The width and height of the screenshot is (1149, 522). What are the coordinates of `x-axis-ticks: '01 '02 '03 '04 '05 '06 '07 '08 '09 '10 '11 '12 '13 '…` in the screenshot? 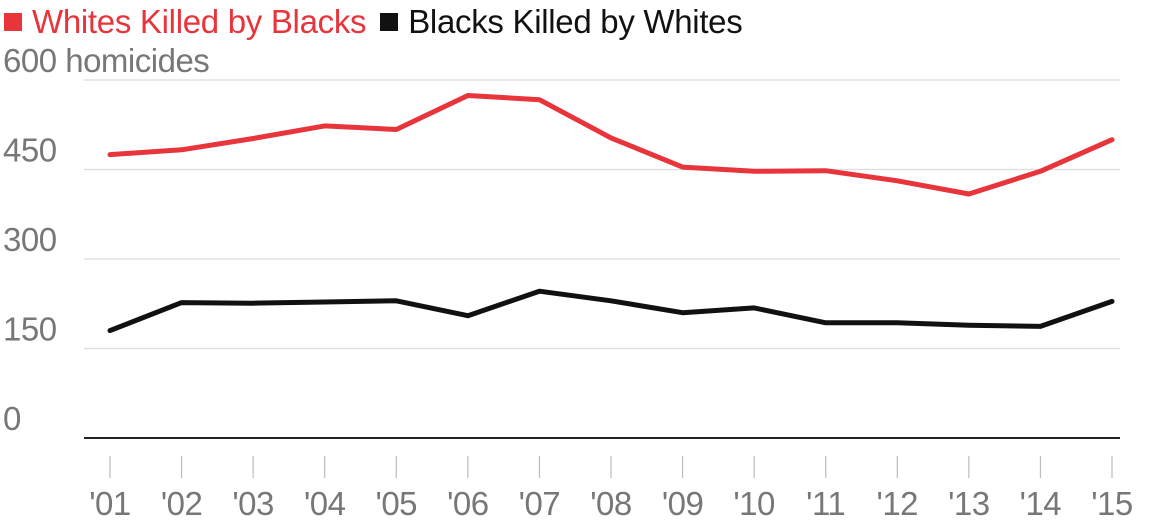 It's located at (611, 489).